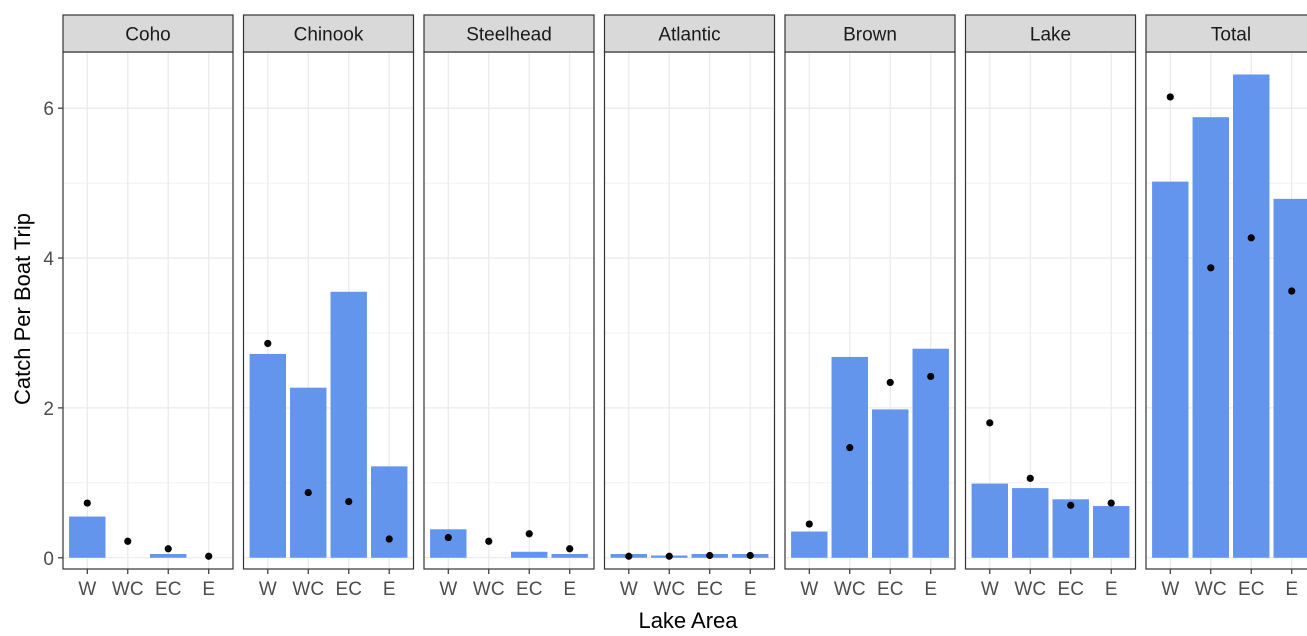 This screenshot has height=636, width=1307. I want to click on bar-brown-e, so click(931, 453).